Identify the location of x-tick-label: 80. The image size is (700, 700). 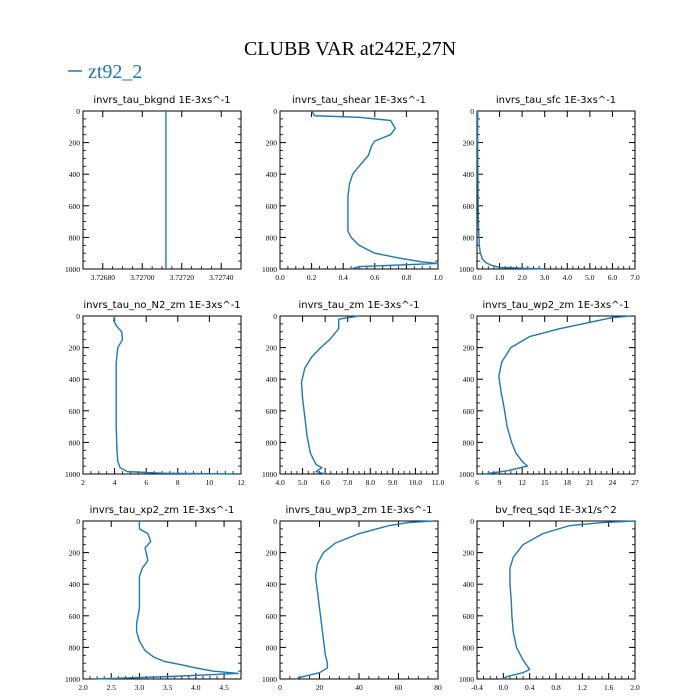
(438, 687).